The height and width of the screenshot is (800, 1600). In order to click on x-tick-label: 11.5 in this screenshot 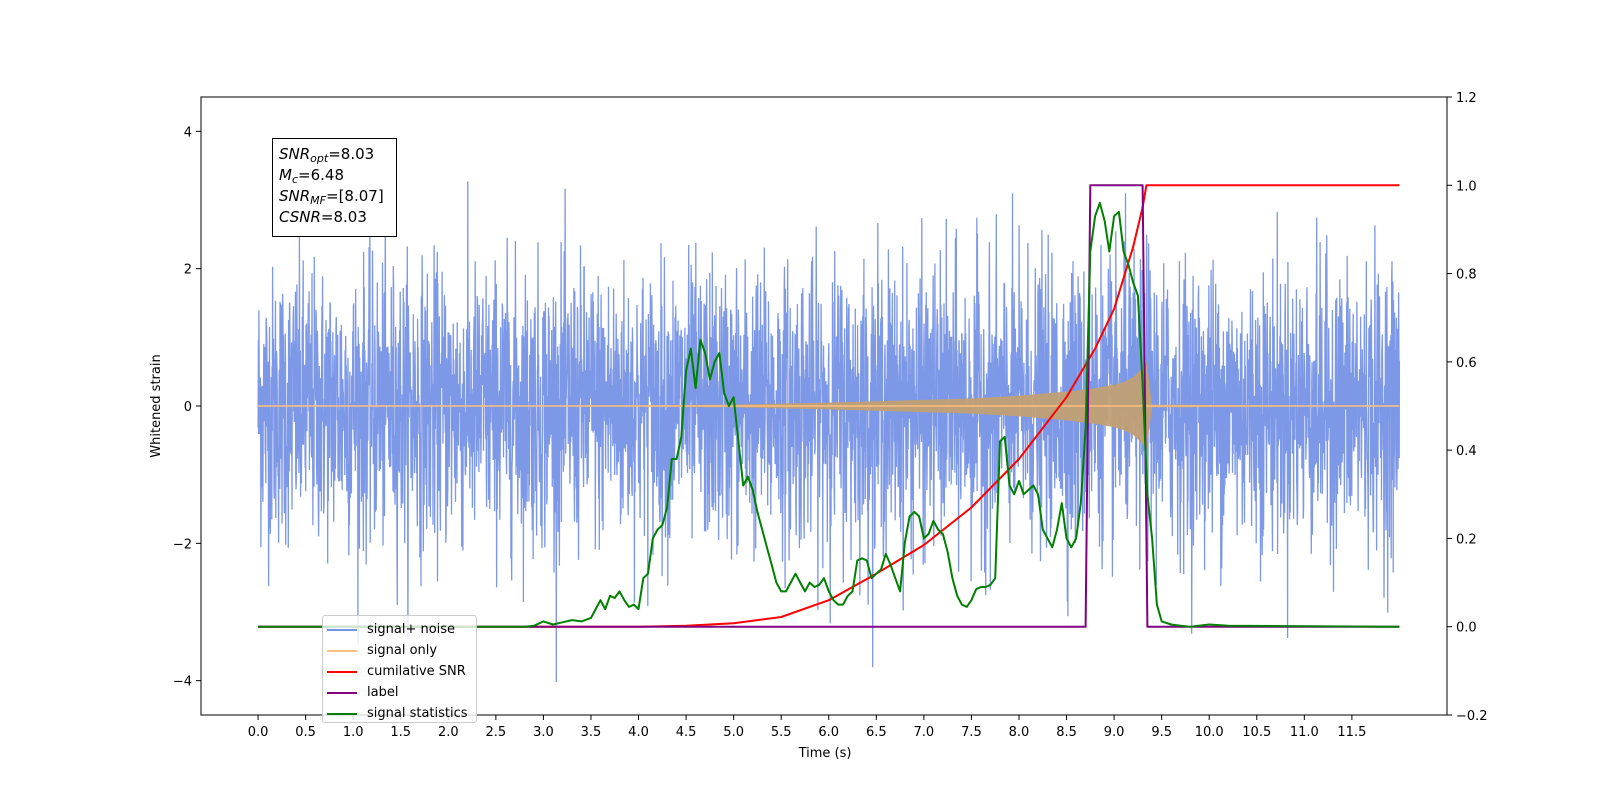, I will do `click(1351, 732)`.